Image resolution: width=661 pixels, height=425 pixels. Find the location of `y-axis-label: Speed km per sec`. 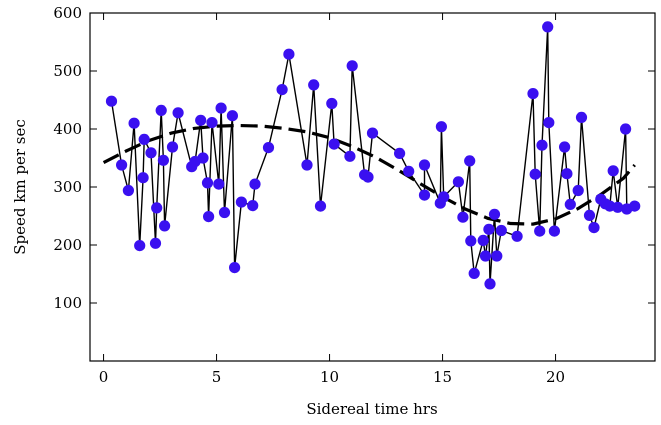

y-axis-label: Speed km per sec is located at coordinates (20, 186).